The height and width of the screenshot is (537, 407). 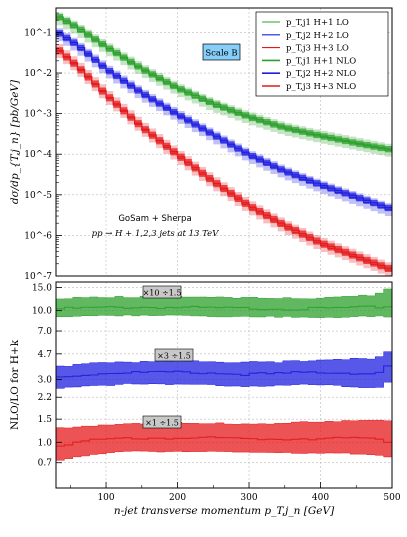 What do you see at coordinates (15, 384) in the screenshot?
I see `bottom-y-axis-title: NLO/LO for H+k` at bounding box center [15, 384].